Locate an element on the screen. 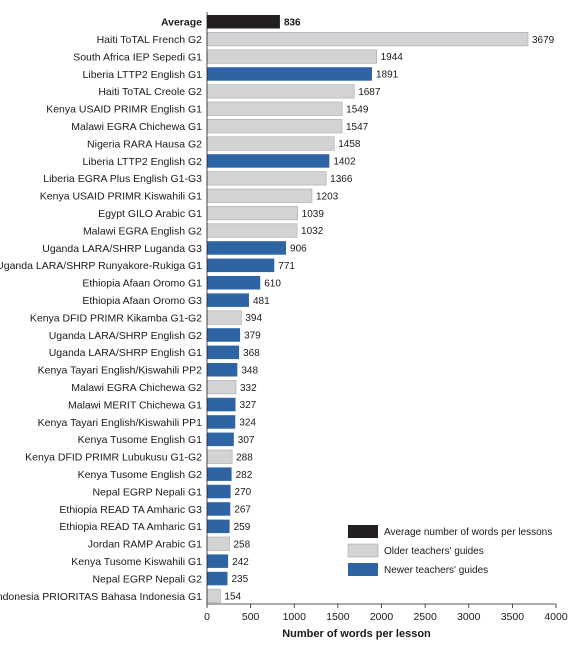 This screenshot has width=575, height=648. category-label: Kenya Tayari English/Kiswahili PP1 is located at coordinates (120, 423).